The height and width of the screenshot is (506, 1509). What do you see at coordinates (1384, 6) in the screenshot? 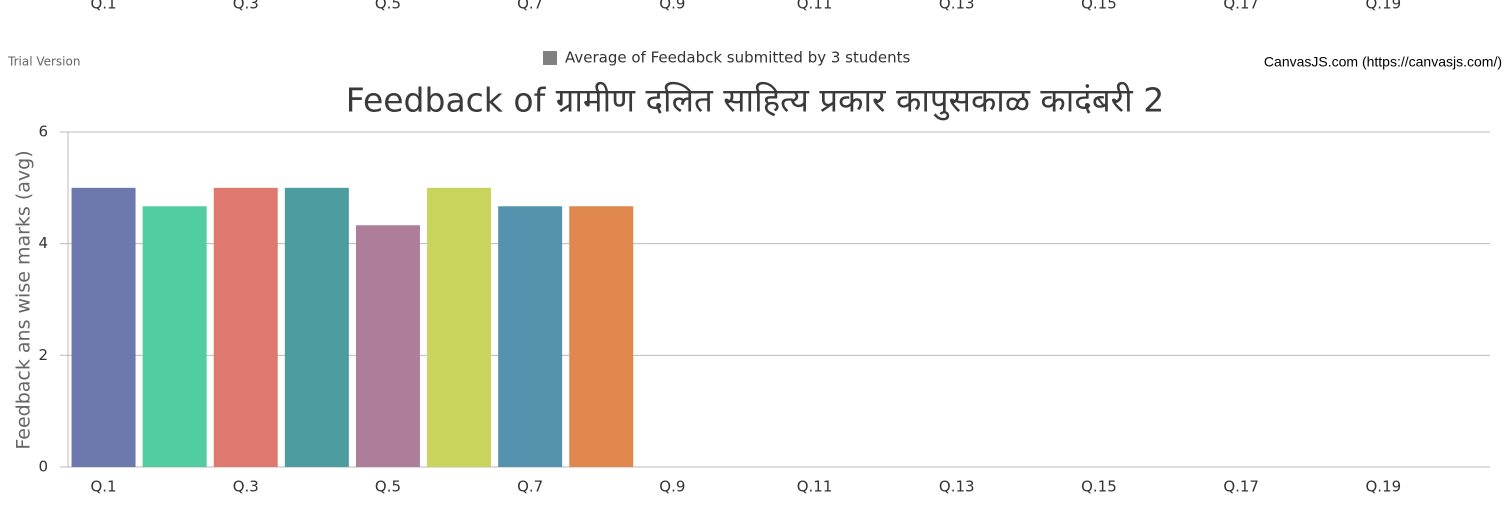
I see `clipped-label: Q.19` at bounding box center [1384, 6].